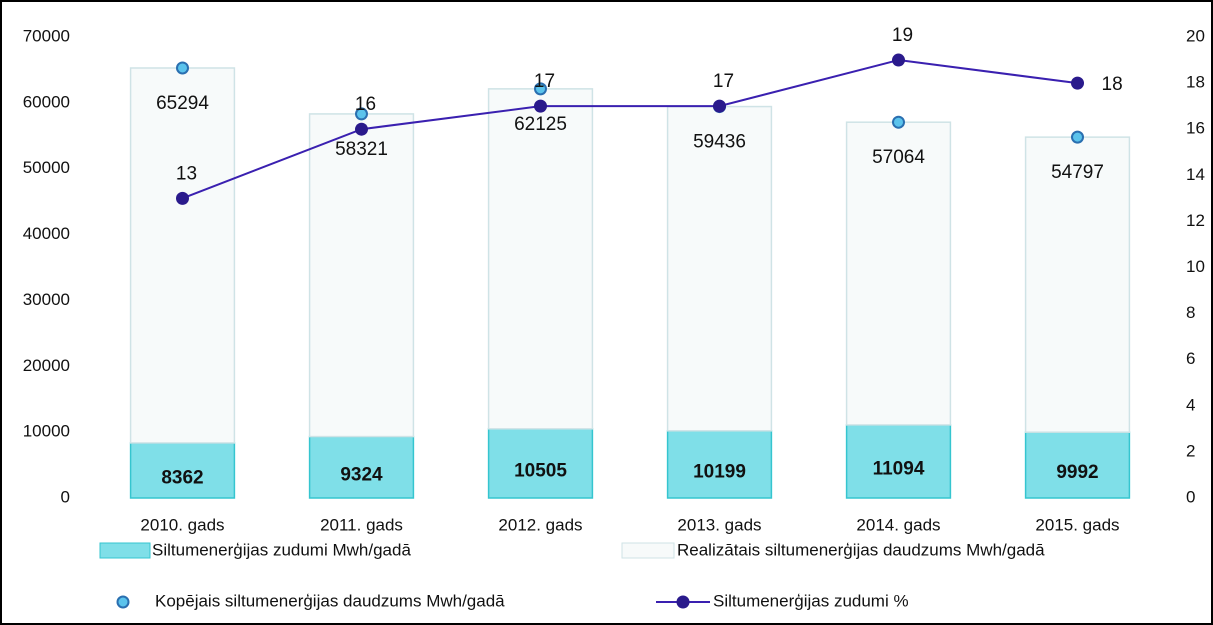  What do you see at coordinates (540, 470) in the screenshot?
I see `data-label: 10505` at bounding box center [540, 470].